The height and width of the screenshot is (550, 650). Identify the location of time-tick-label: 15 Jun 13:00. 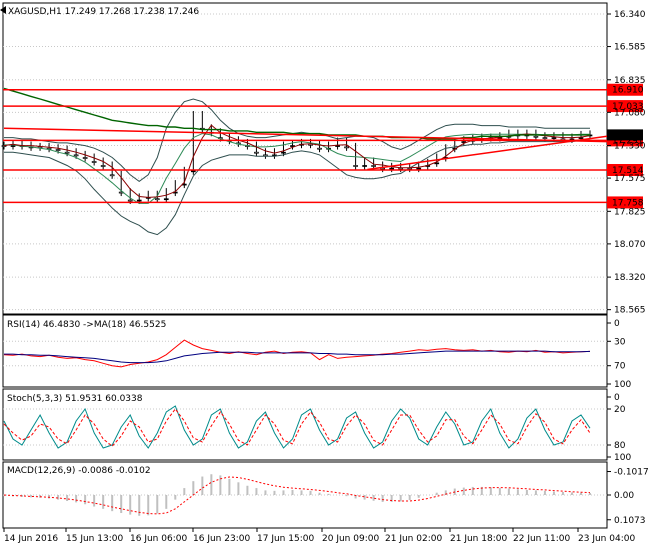
(94, 539).